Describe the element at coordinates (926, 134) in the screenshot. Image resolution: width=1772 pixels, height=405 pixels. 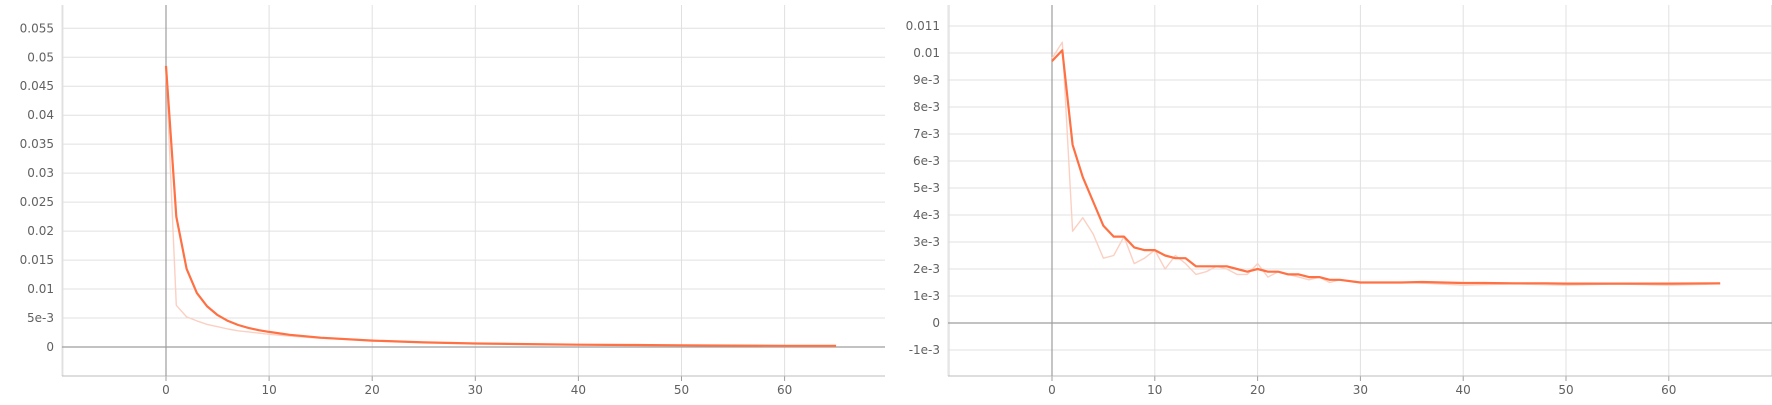
I see `y-tick-label: 7e-3` at that location.